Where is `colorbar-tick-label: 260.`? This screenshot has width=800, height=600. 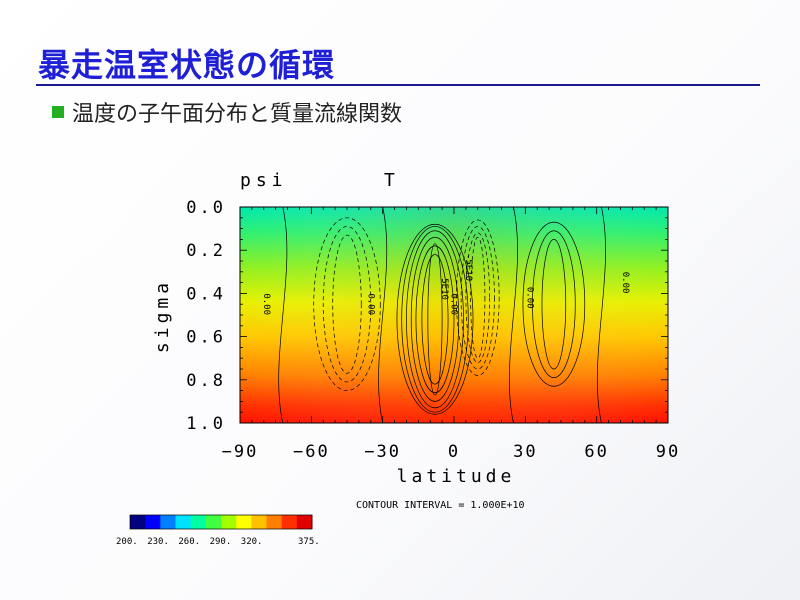
colorbar-tick-label: 260. is located at coordinates (189, 542).